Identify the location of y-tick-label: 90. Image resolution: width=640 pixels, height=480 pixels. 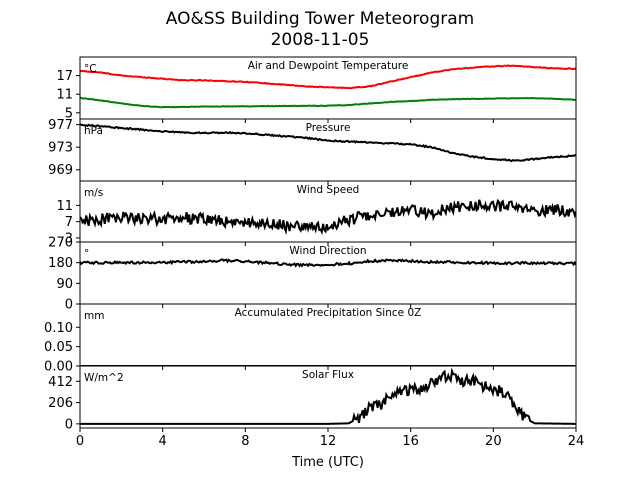
(64, 284).